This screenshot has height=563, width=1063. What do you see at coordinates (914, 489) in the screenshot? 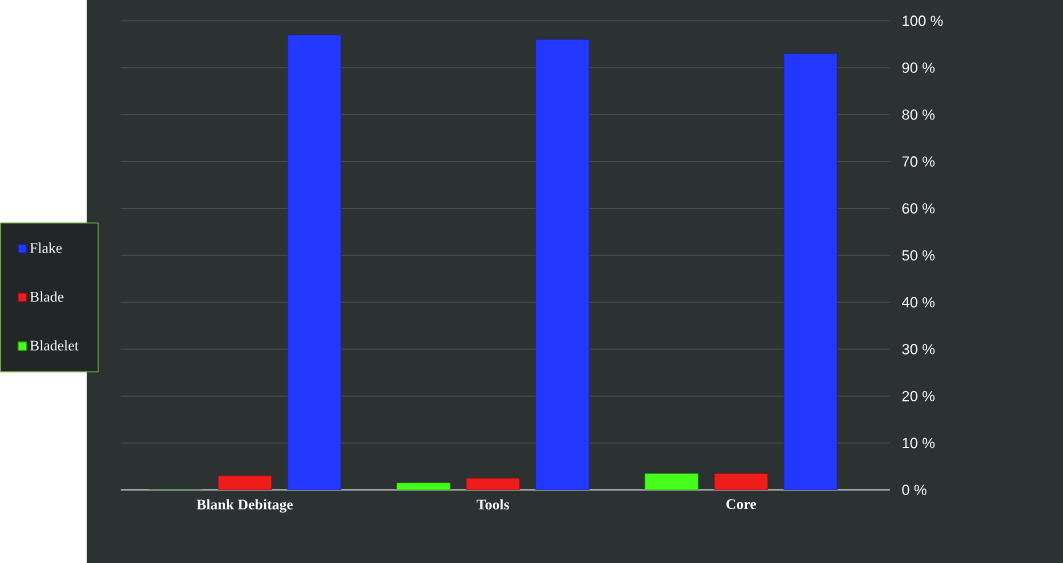
I see `y-tick-label: 0 %` at bounding box center [914, 489].